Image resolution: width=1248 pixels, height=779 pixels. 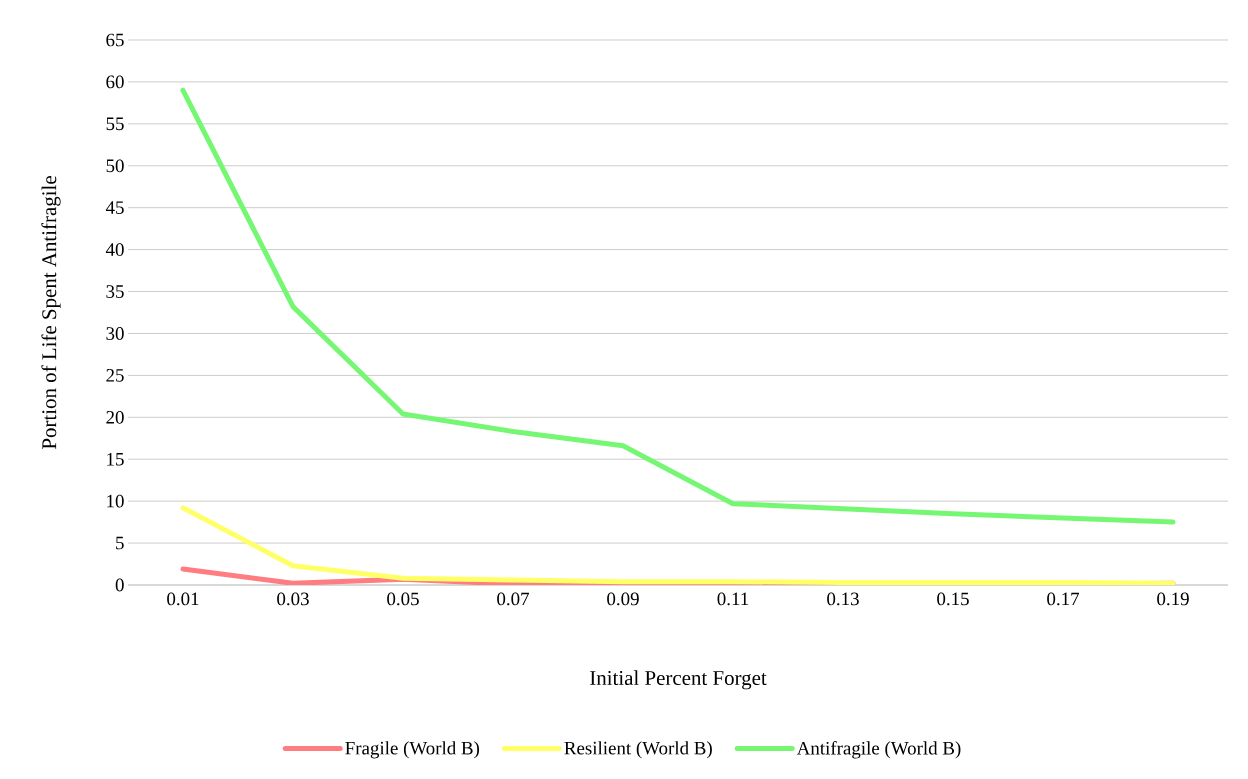 What do you see at coordinates (843, 599) in the screenshot?
I see `x-tick-label: 0.13` at bounding box center [843, 599].